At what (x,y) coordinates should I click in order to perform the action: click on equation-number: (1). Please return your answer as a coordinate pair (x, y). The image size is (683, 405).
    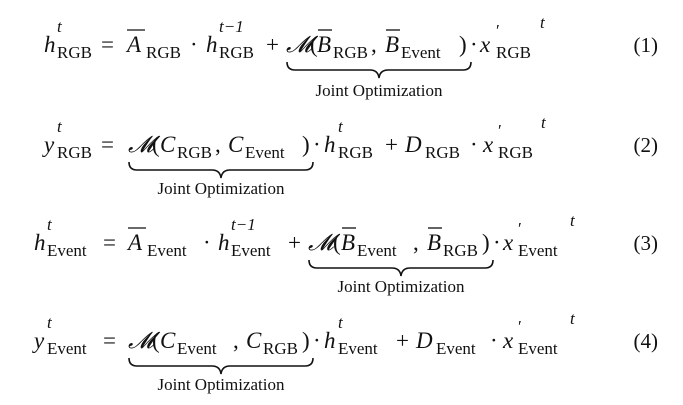
    Looking at the image, I should click on (646, 45).